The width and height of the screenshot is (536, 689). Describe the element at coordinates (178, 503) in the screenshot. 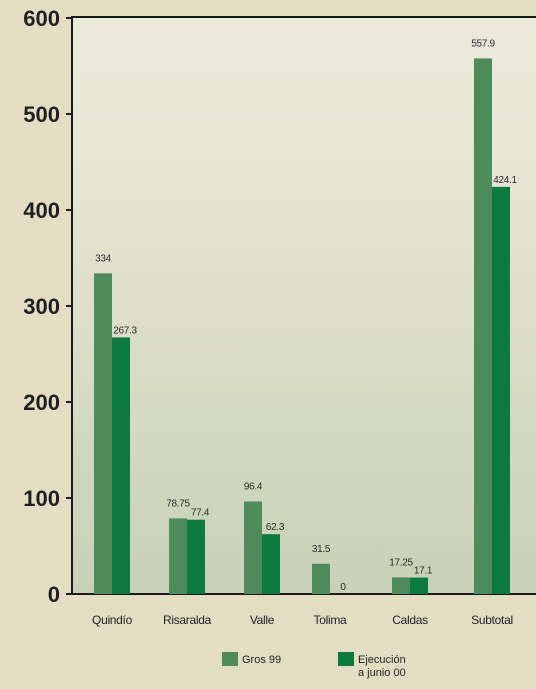

I see `data-label: 78.75` at that location.